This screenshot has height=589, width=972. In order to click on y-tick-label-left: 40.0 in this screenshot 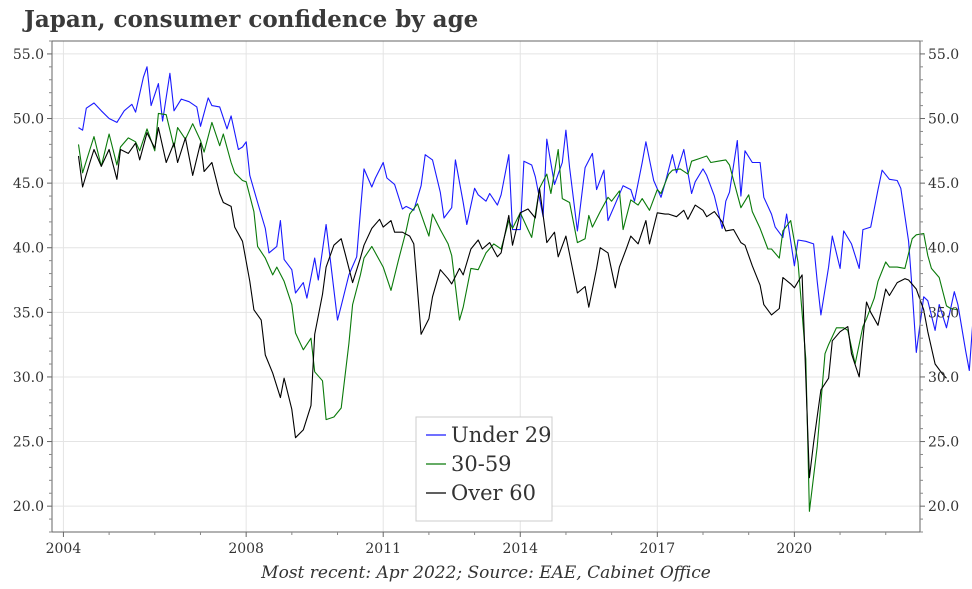, I will do `click(28, 249)`.